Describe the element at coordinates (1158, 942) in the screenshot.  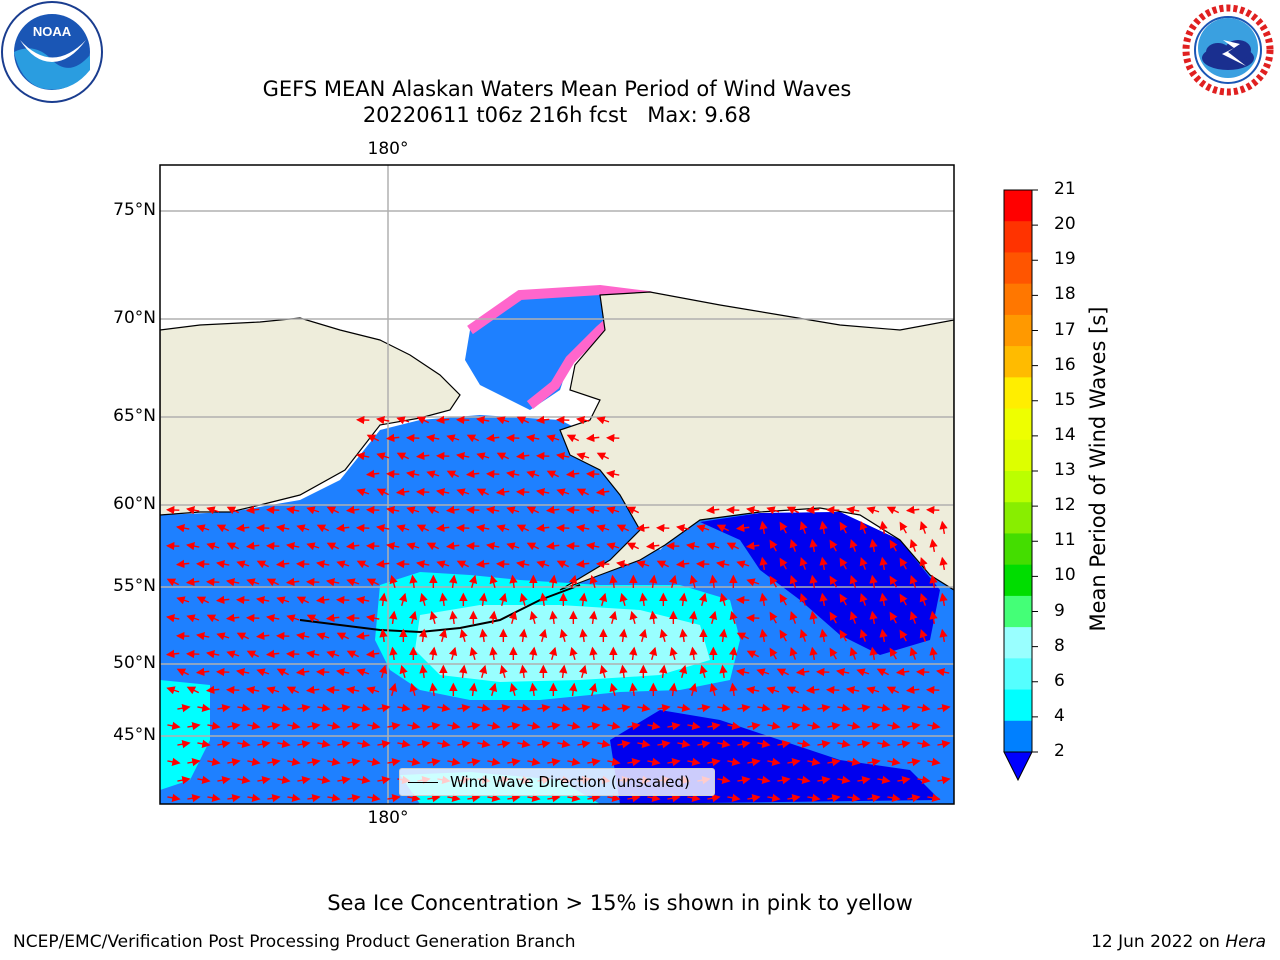
I see `footer-date-text: 12 Jun 2022 on` at that location.